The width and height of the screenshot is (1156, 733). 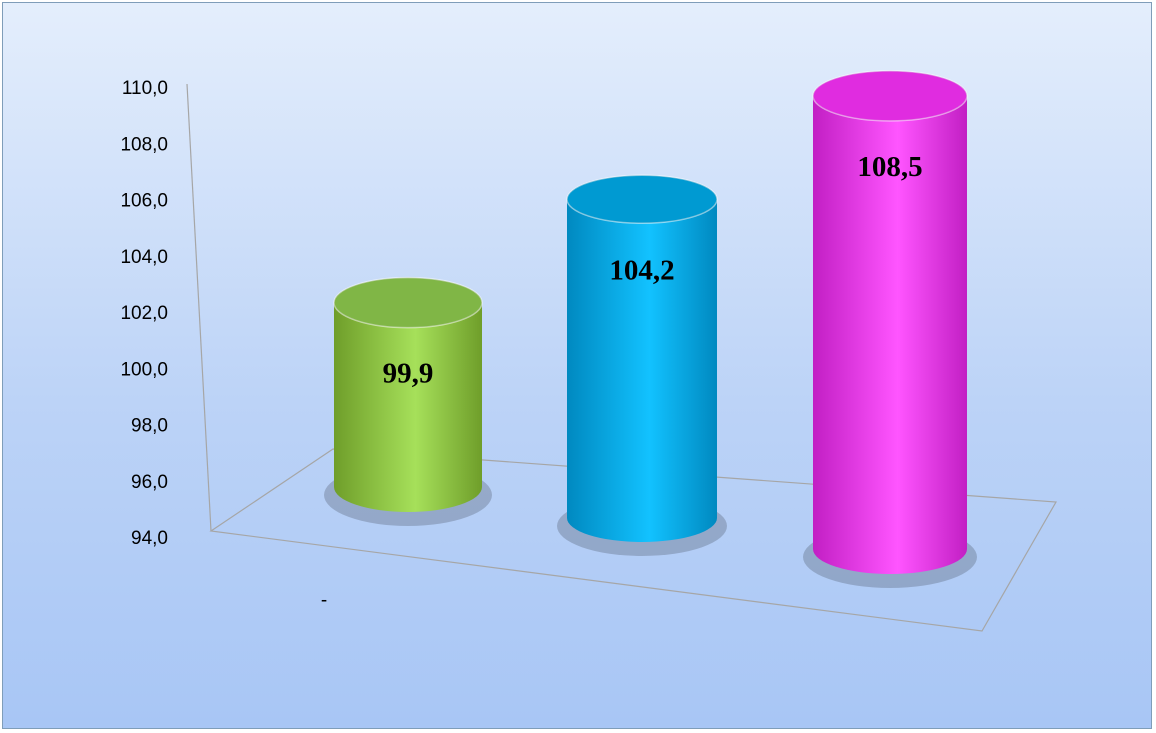 I want to click on x-category-label: -, so click(x=324, y=600).